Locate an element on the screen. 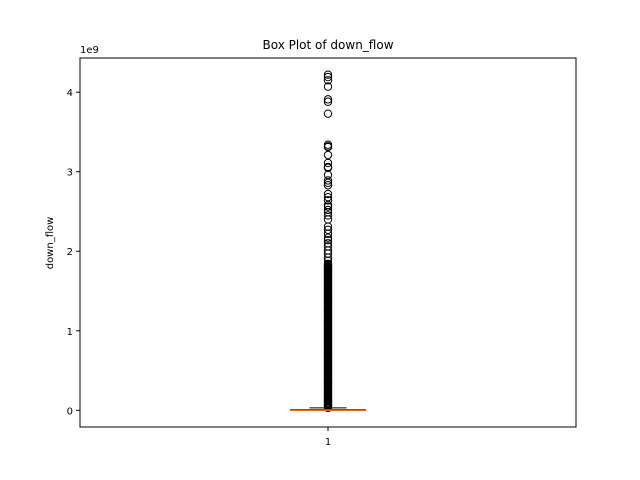  y-offset-label: 1e9 is located at coordinates (89, 50).